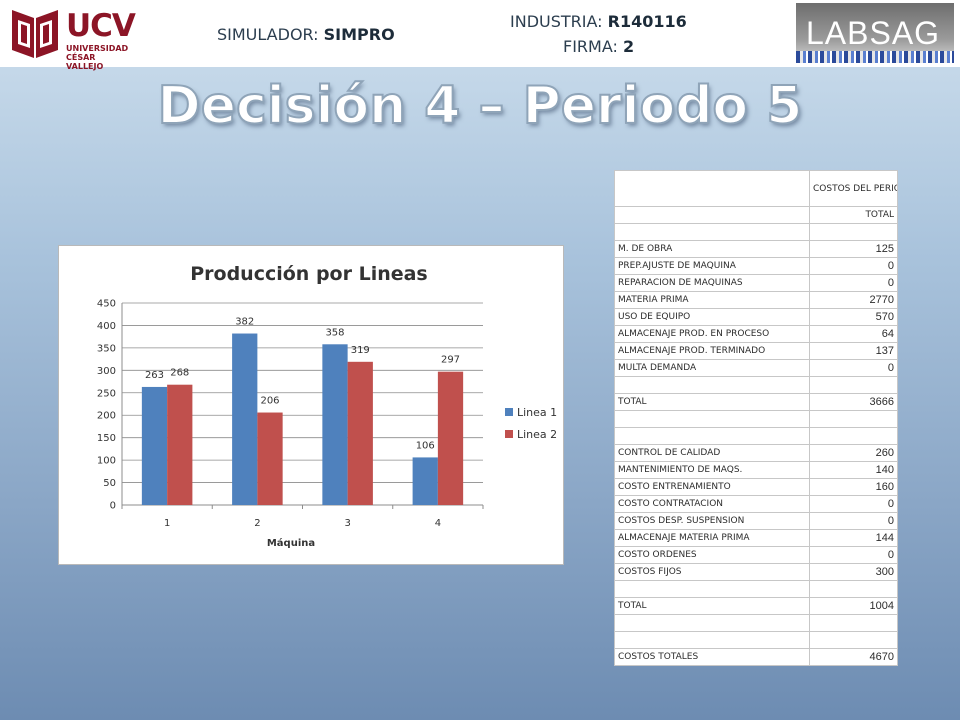 The image size is (960, 720). Describe the element at coordinates (712, 555) in the screenshot. I see `cost-label: COSTO ORDENES` at that location.